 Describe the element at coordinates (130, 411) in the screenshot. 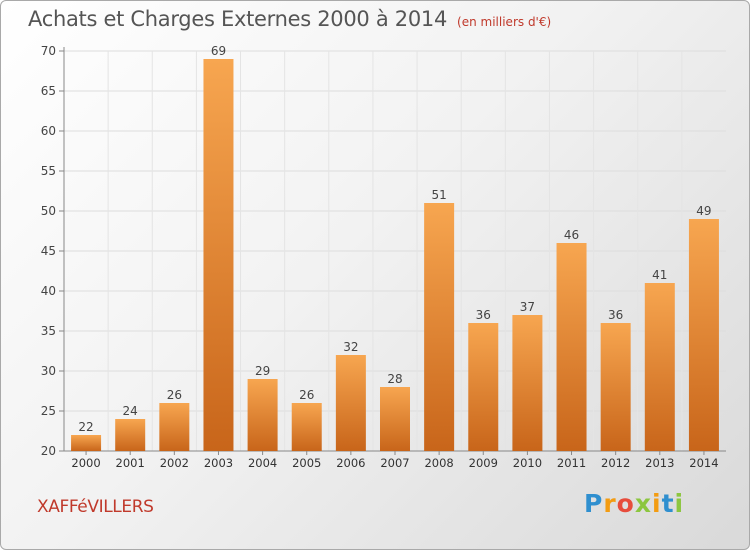

I see `data-label: 24` at that location.